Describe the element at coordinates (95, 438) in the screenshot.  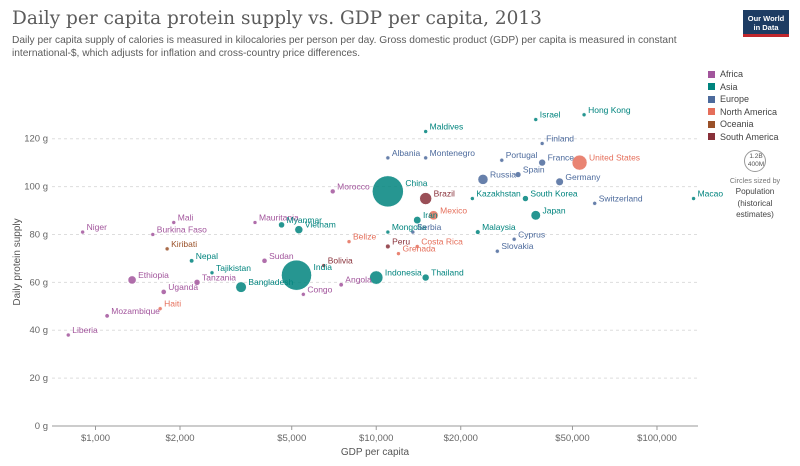
I see `x-tick-label: $1,000` at that location.